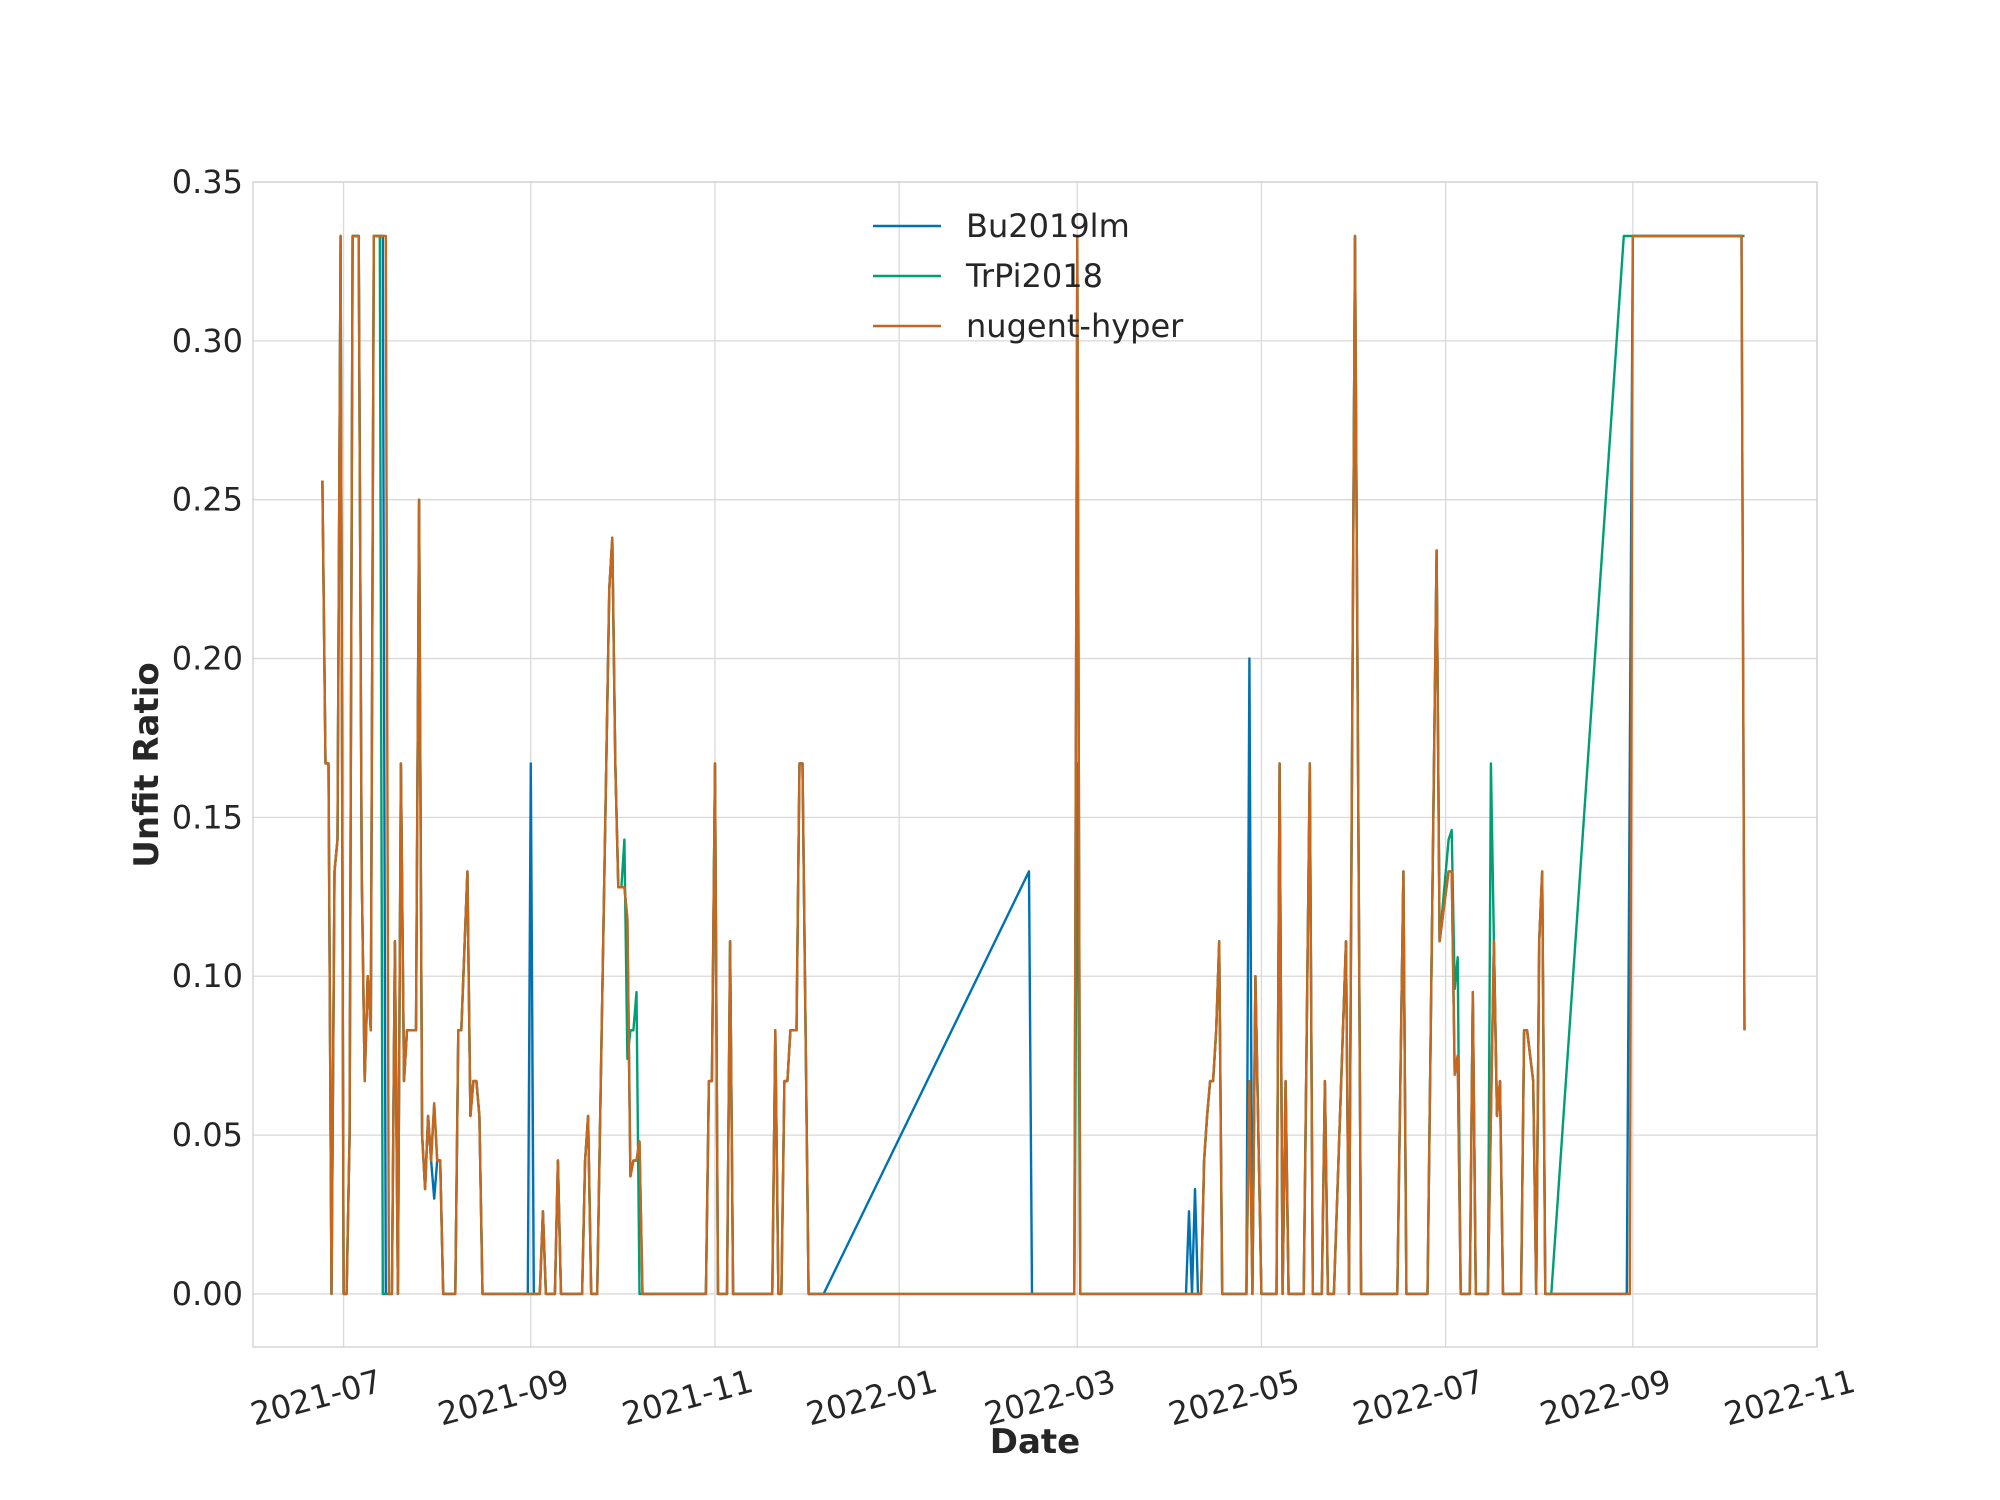 The height and width of the screenshot is (1500, 2000). What do you see at coordinates (207, 817) in the screenshot?
I see `y-tick-label: 0.15` at bounding box center [207, 817].